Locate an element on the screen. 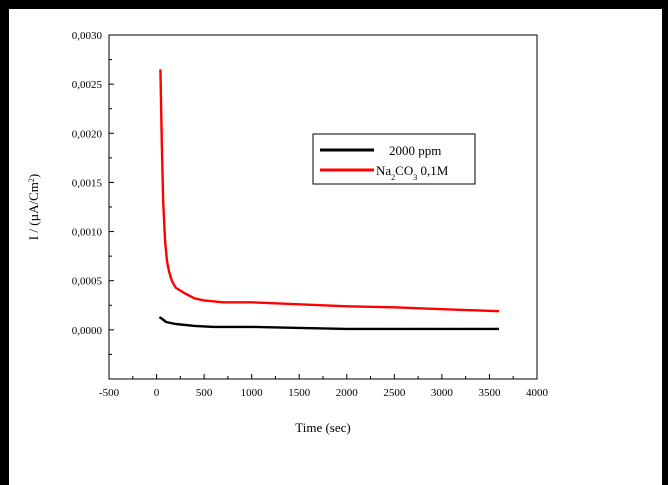 This screenshot has height=485, width=668. series-line-2000ppm is located at coordinates (328, 323).